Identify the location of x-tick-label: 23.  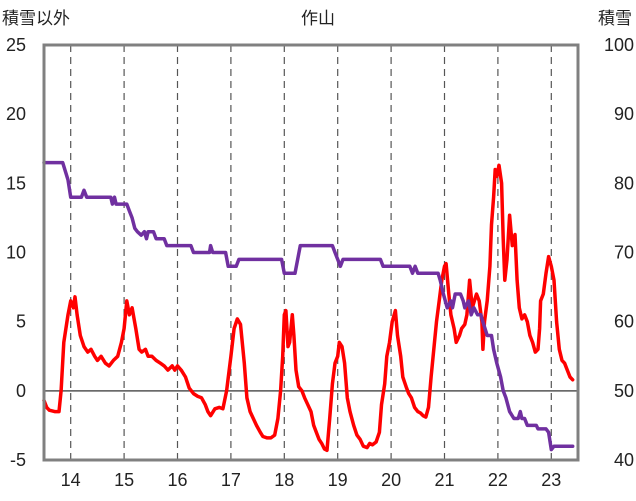
(551, 480).